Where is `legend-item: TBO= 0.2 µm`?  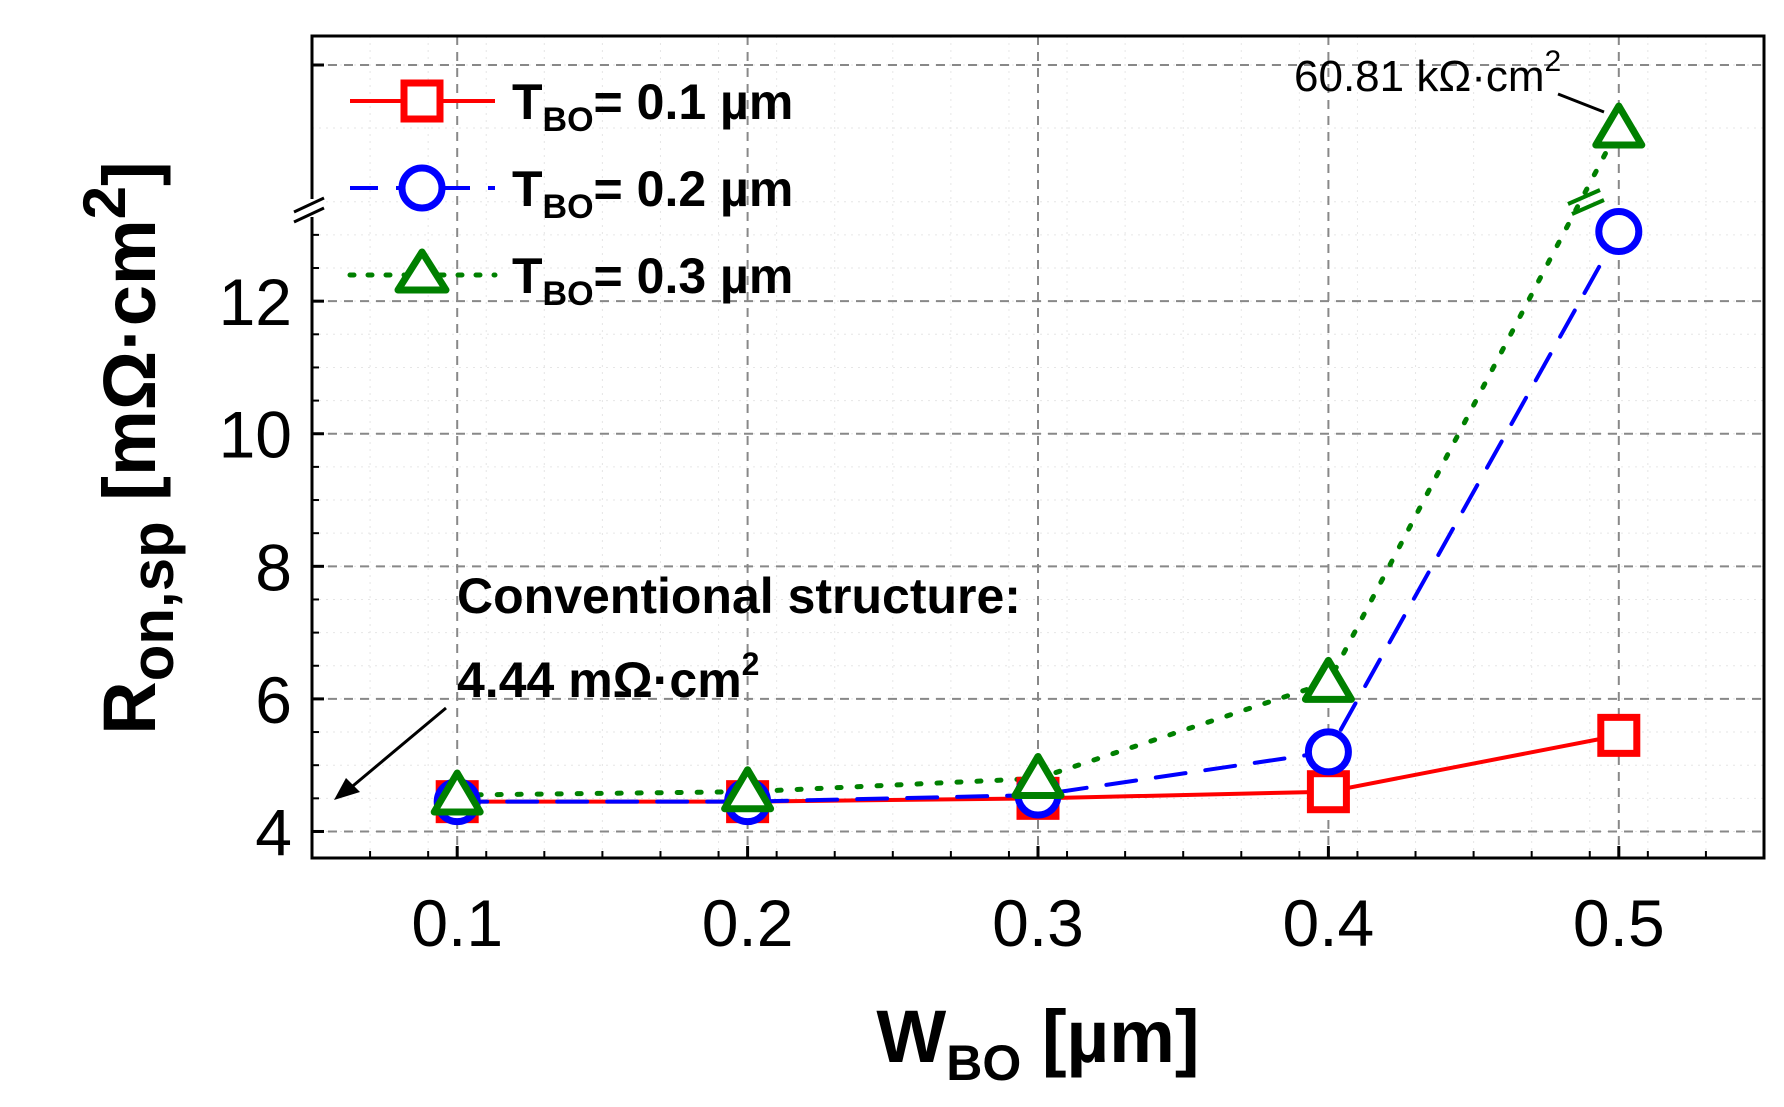 legend-item: TBO= 0.2 µm is located at coordinates (571, 193).